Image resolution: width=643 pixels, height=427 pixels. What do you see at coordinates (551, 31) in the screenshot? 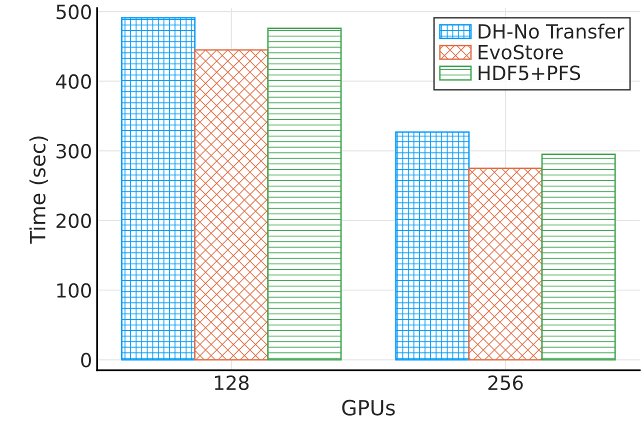
I see `legend-label: DH-No Transfer` at bounding box center [551, 31].